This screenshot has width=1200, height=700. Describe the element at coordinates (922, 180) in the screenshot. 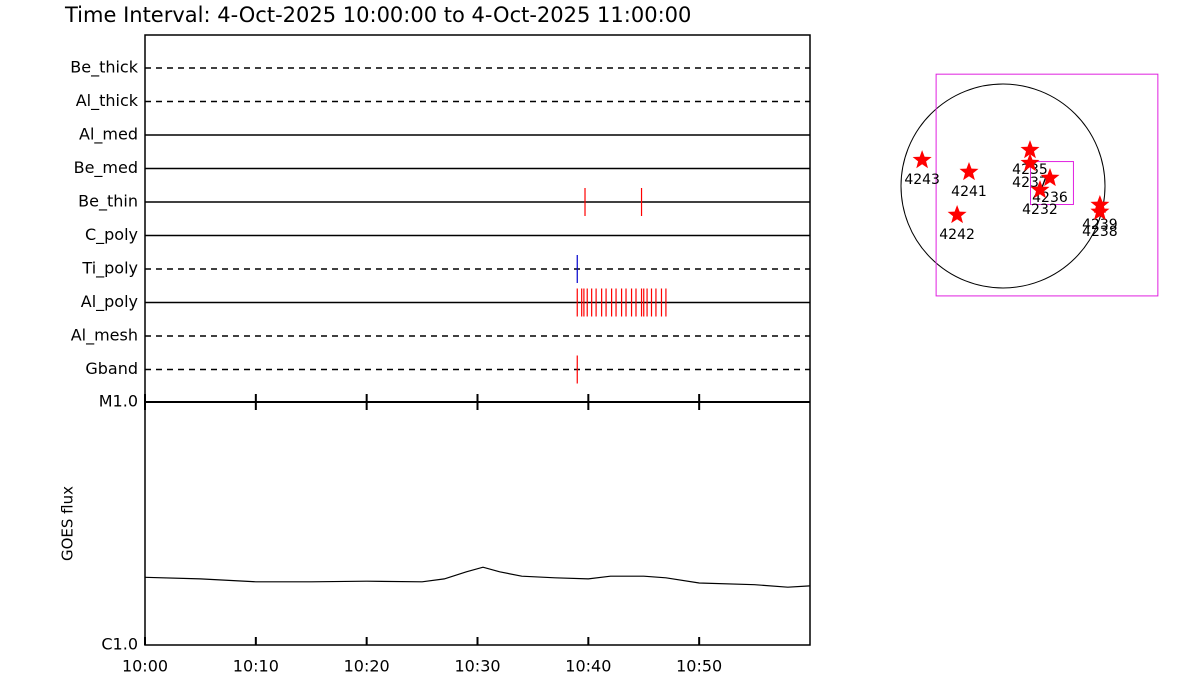

I see `active-region-label: 4243` at that location.